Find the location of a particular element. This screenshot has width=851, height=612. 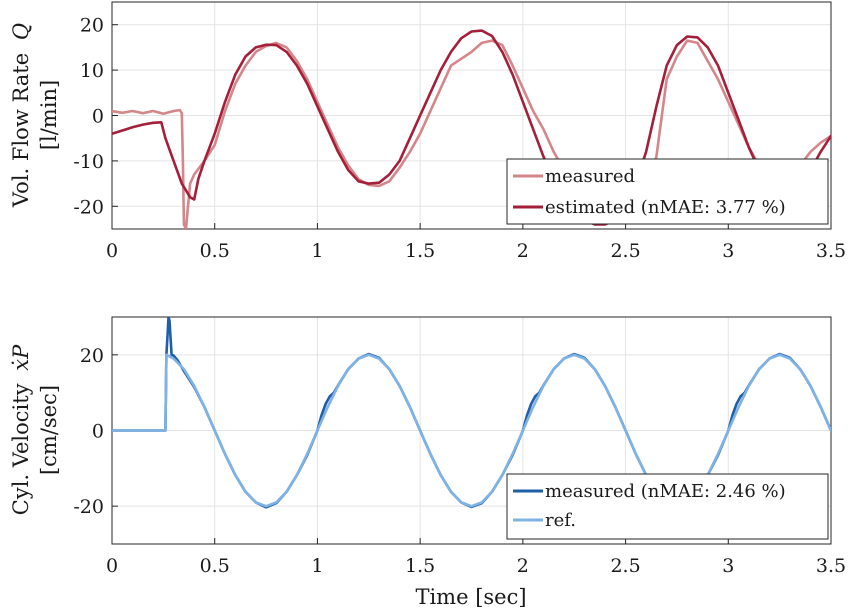

legend-label-measured-velocity: measured (nMAE: 2.46 %) is located at coordinates (665, 491).